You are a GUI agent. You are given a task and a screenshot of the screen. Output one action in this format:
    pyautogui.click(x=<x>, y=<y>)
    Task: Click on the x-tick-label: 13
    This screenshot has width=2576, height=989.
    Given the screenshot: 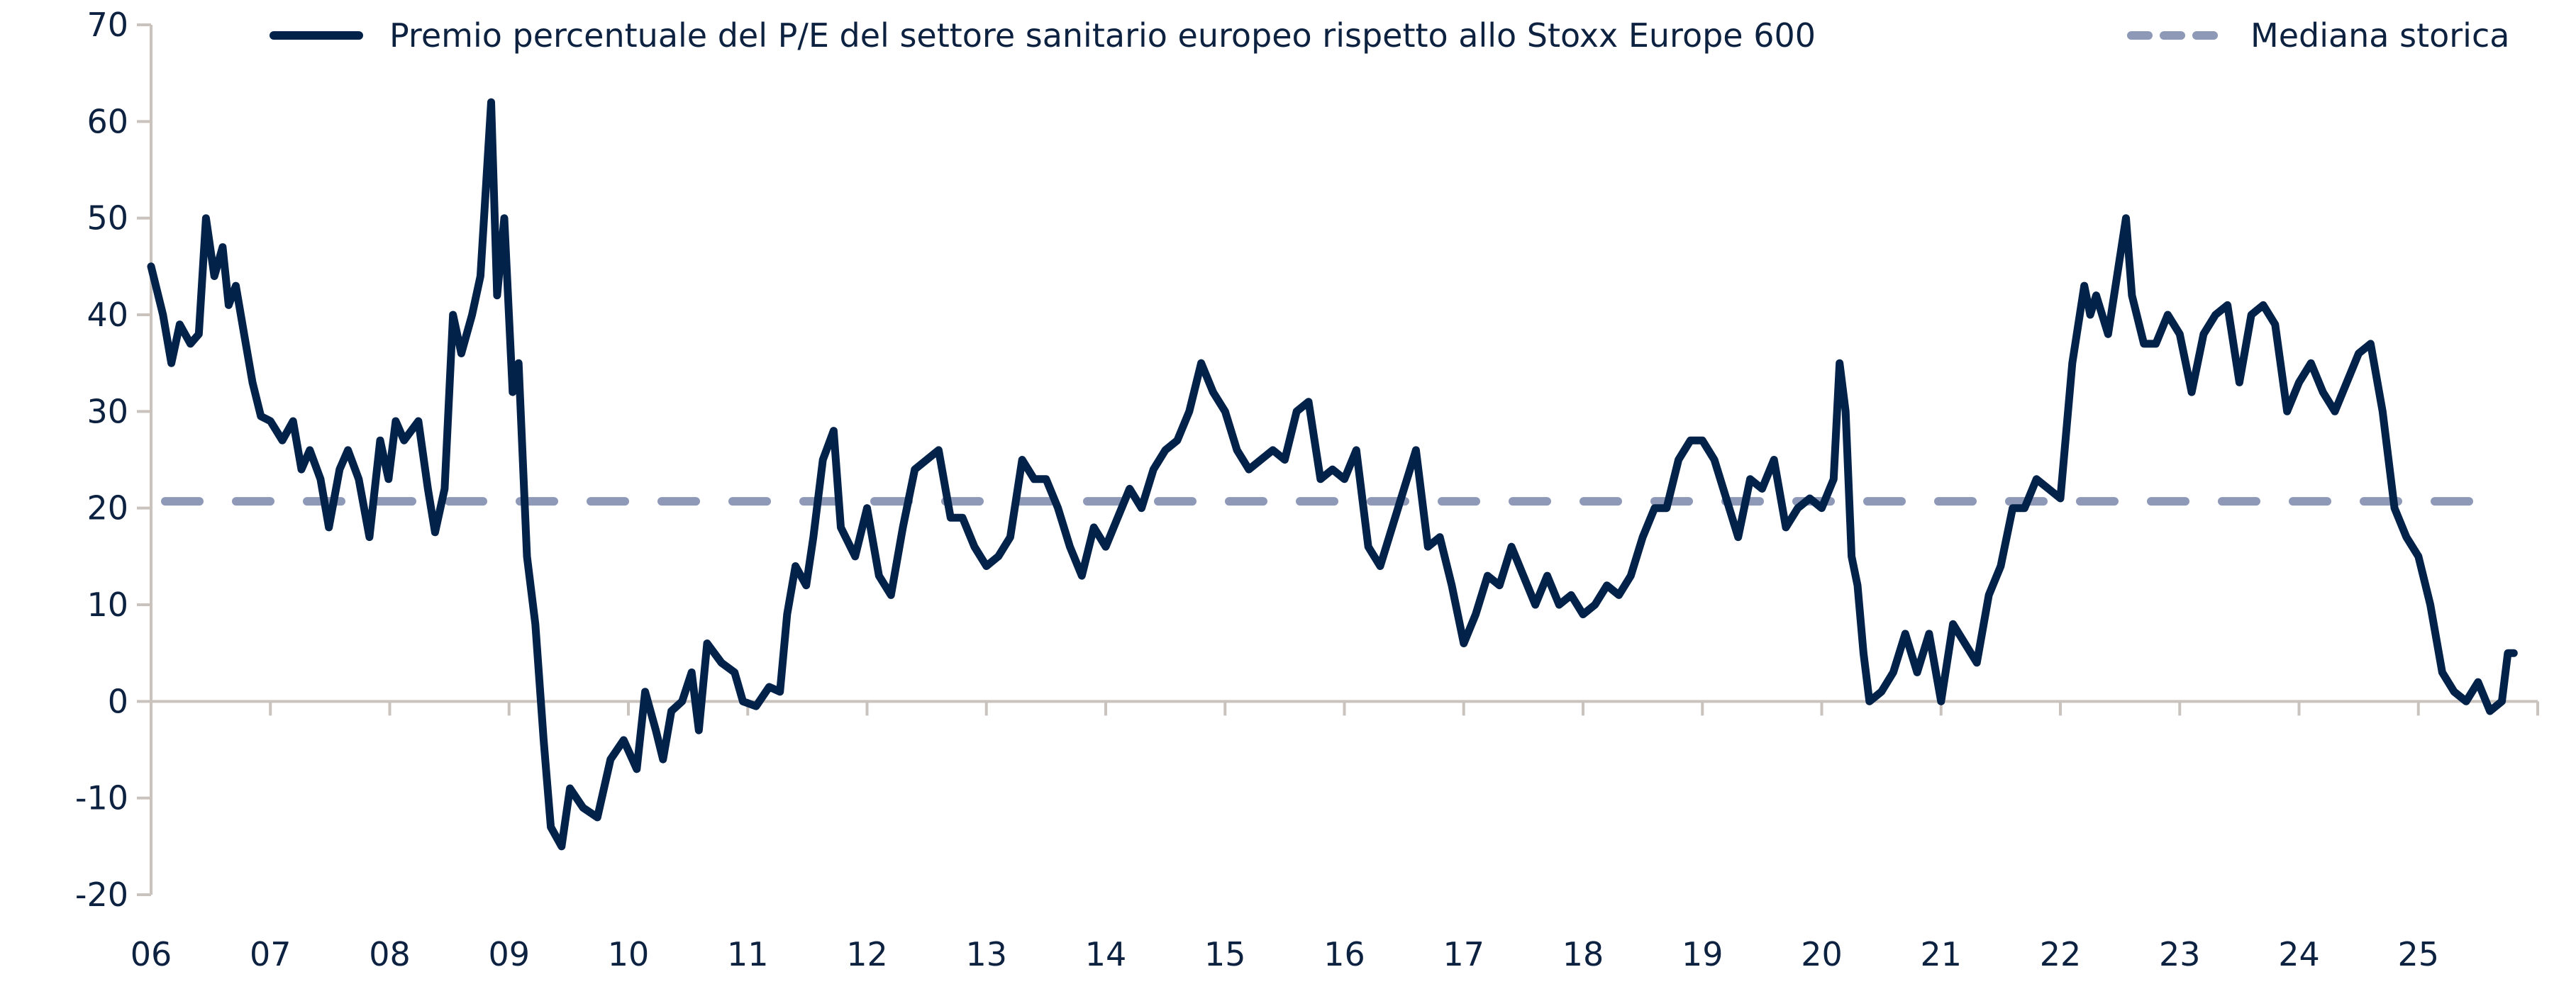 What is the action you would take?
    pyautogui.click(x=986, y=954)
    